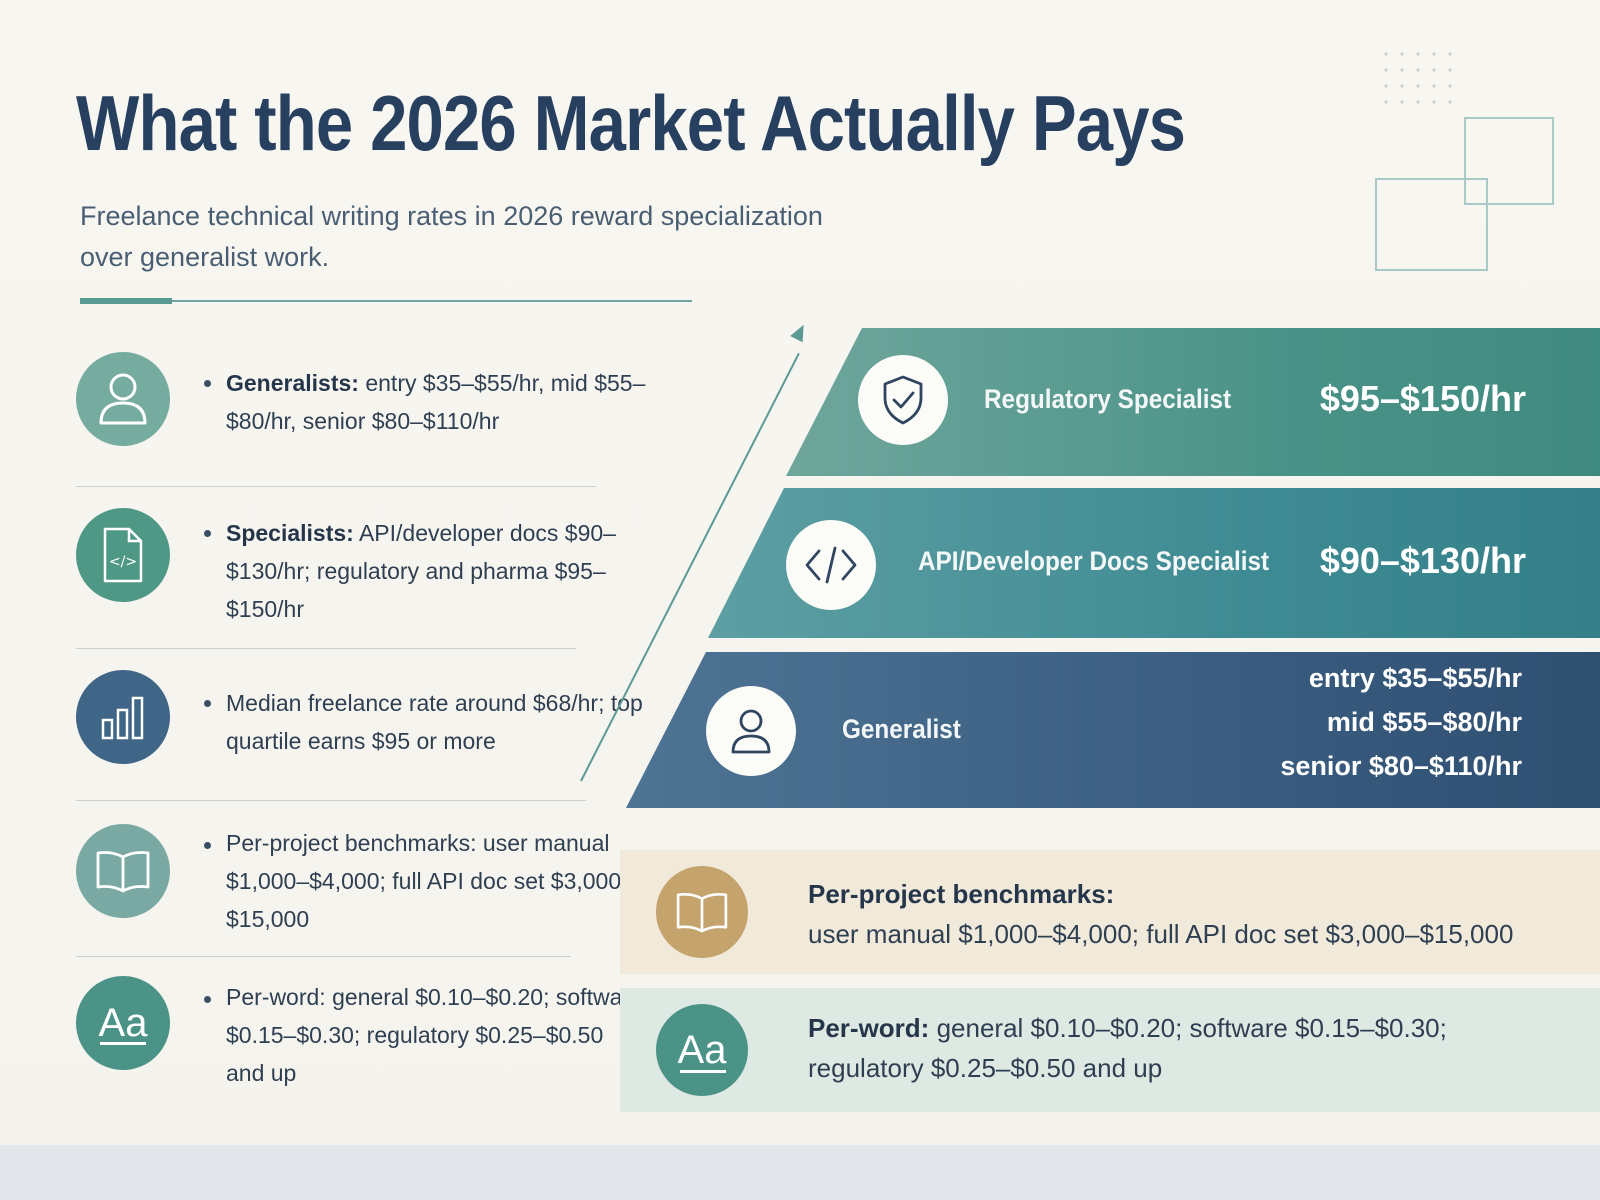 The height and width of the screenshot is (1200, 1600). Describe the element at coordinates (631, 123) in the screenshot. I see `page-title: What the 2026 Market Actually Pays` at that location.